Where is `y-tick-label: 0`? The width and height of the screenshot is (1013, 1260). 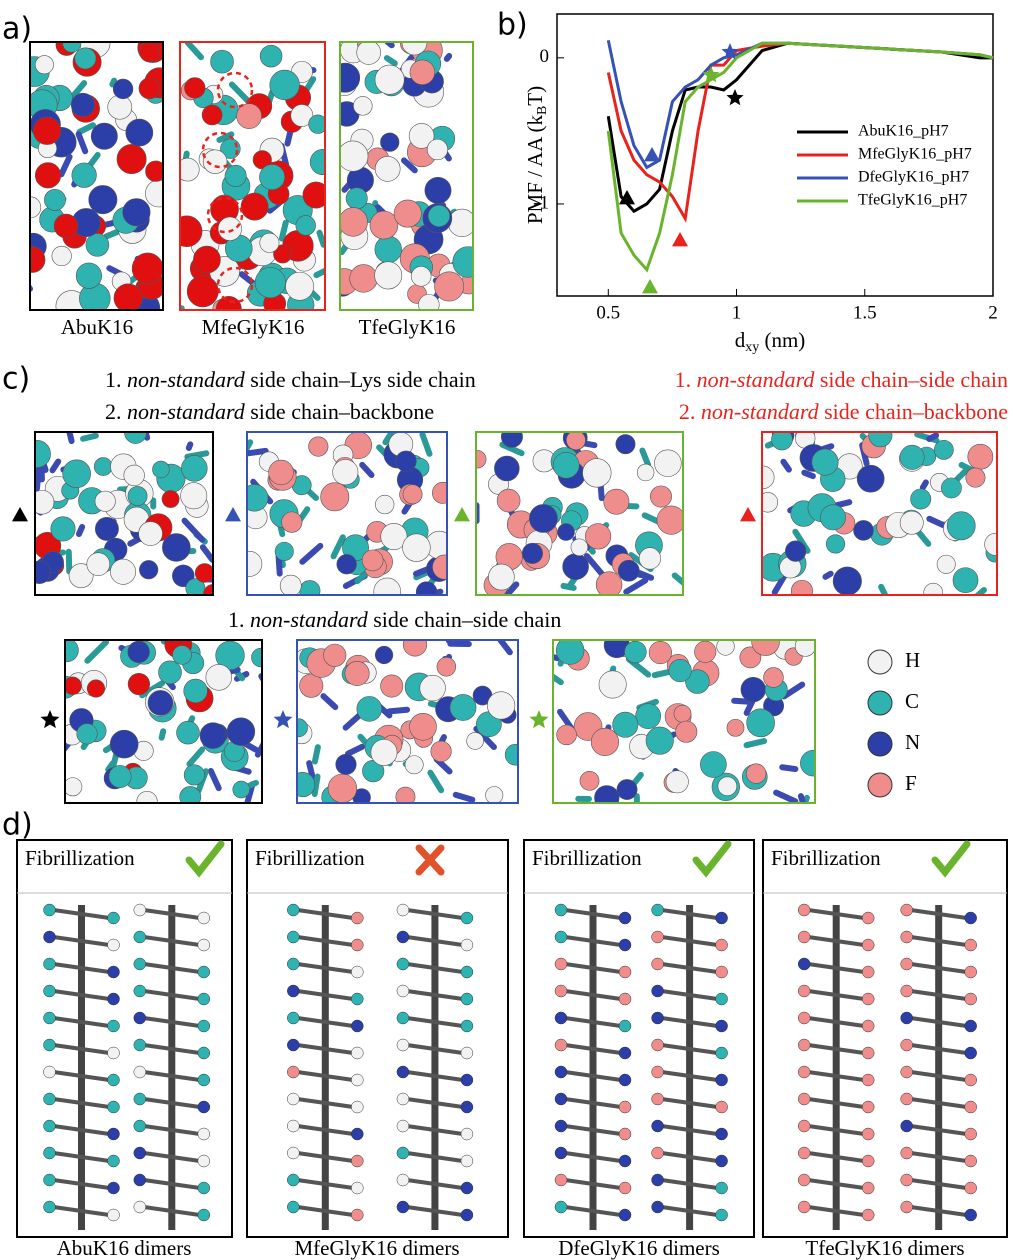
y-tick-label: 0 is located at coordinates (545, 56).